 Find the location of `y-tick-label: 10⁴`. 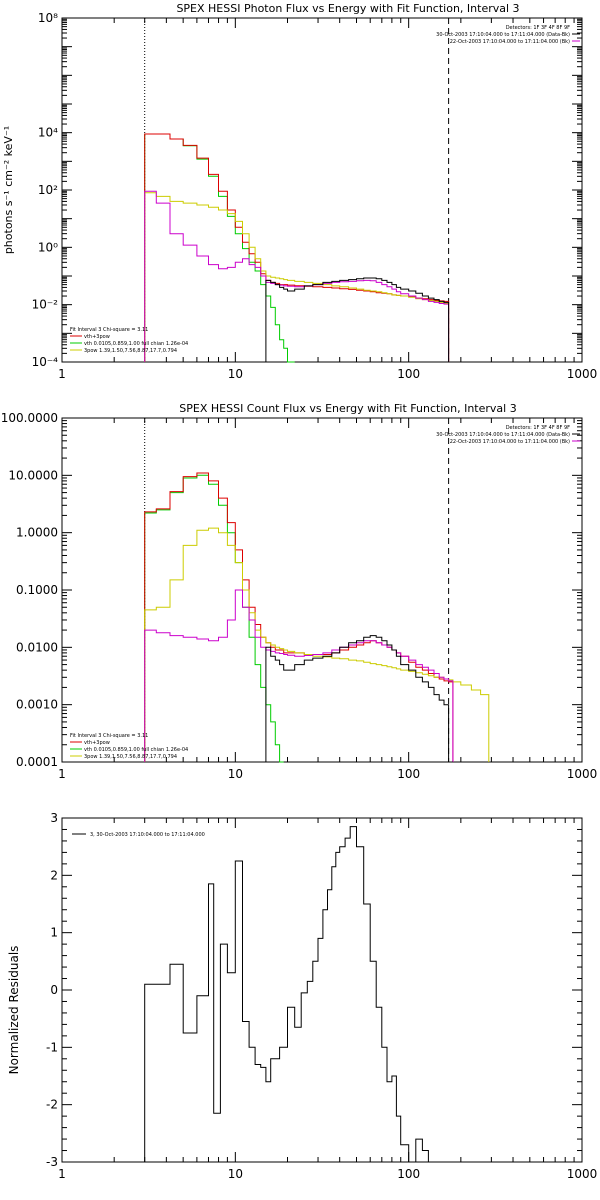

y-tick-label: 10⁴ is located at coordinates (48, 133).